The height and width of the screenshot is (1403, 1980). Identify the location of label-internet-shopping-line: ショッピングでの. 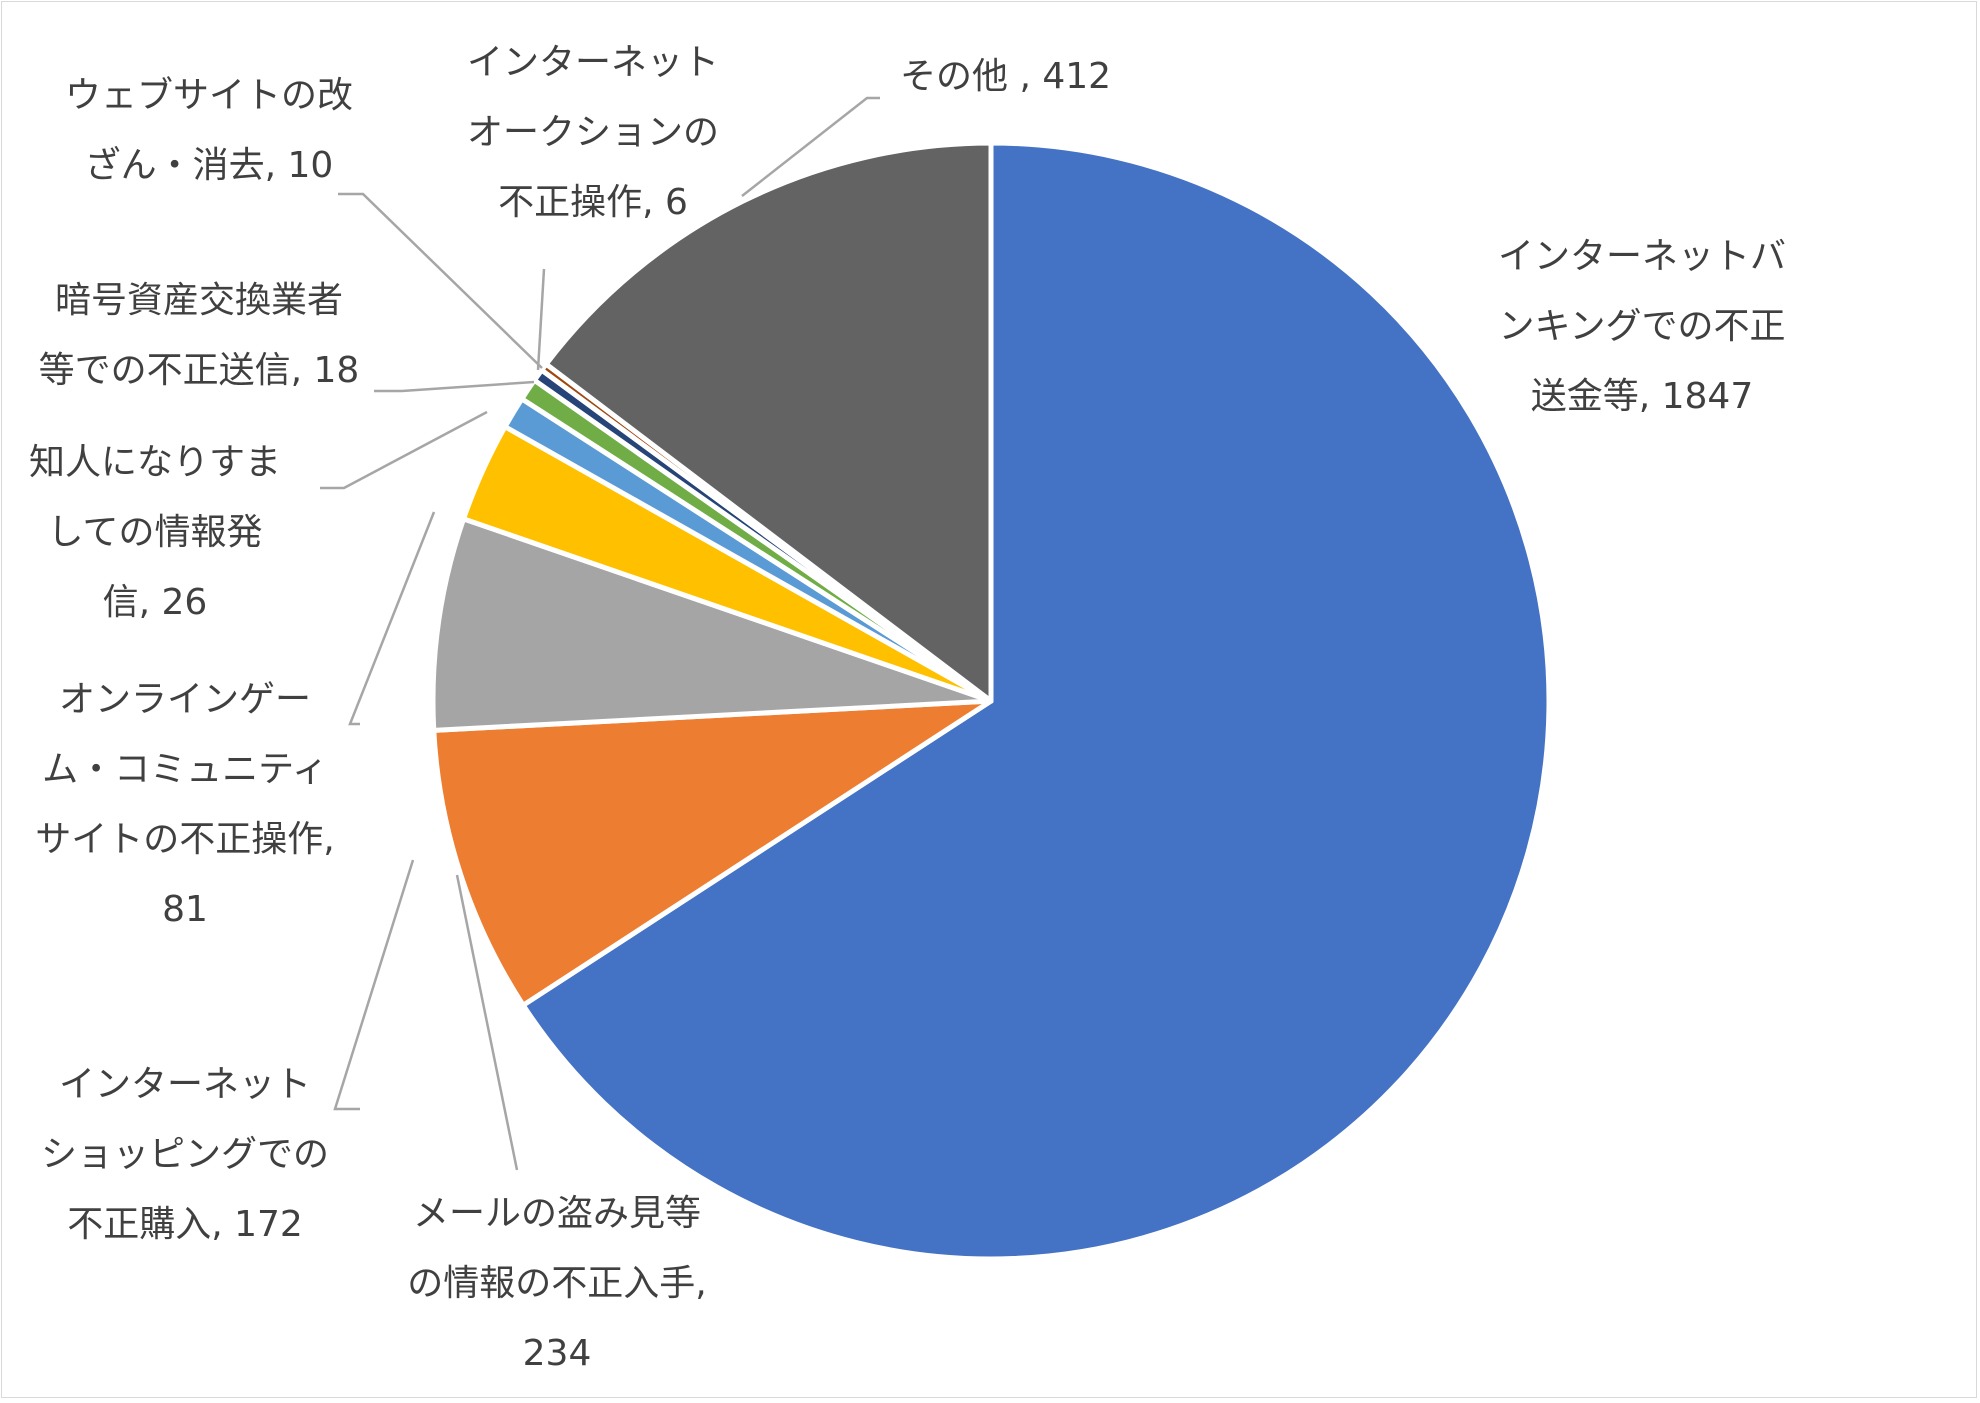
(185, 1154).